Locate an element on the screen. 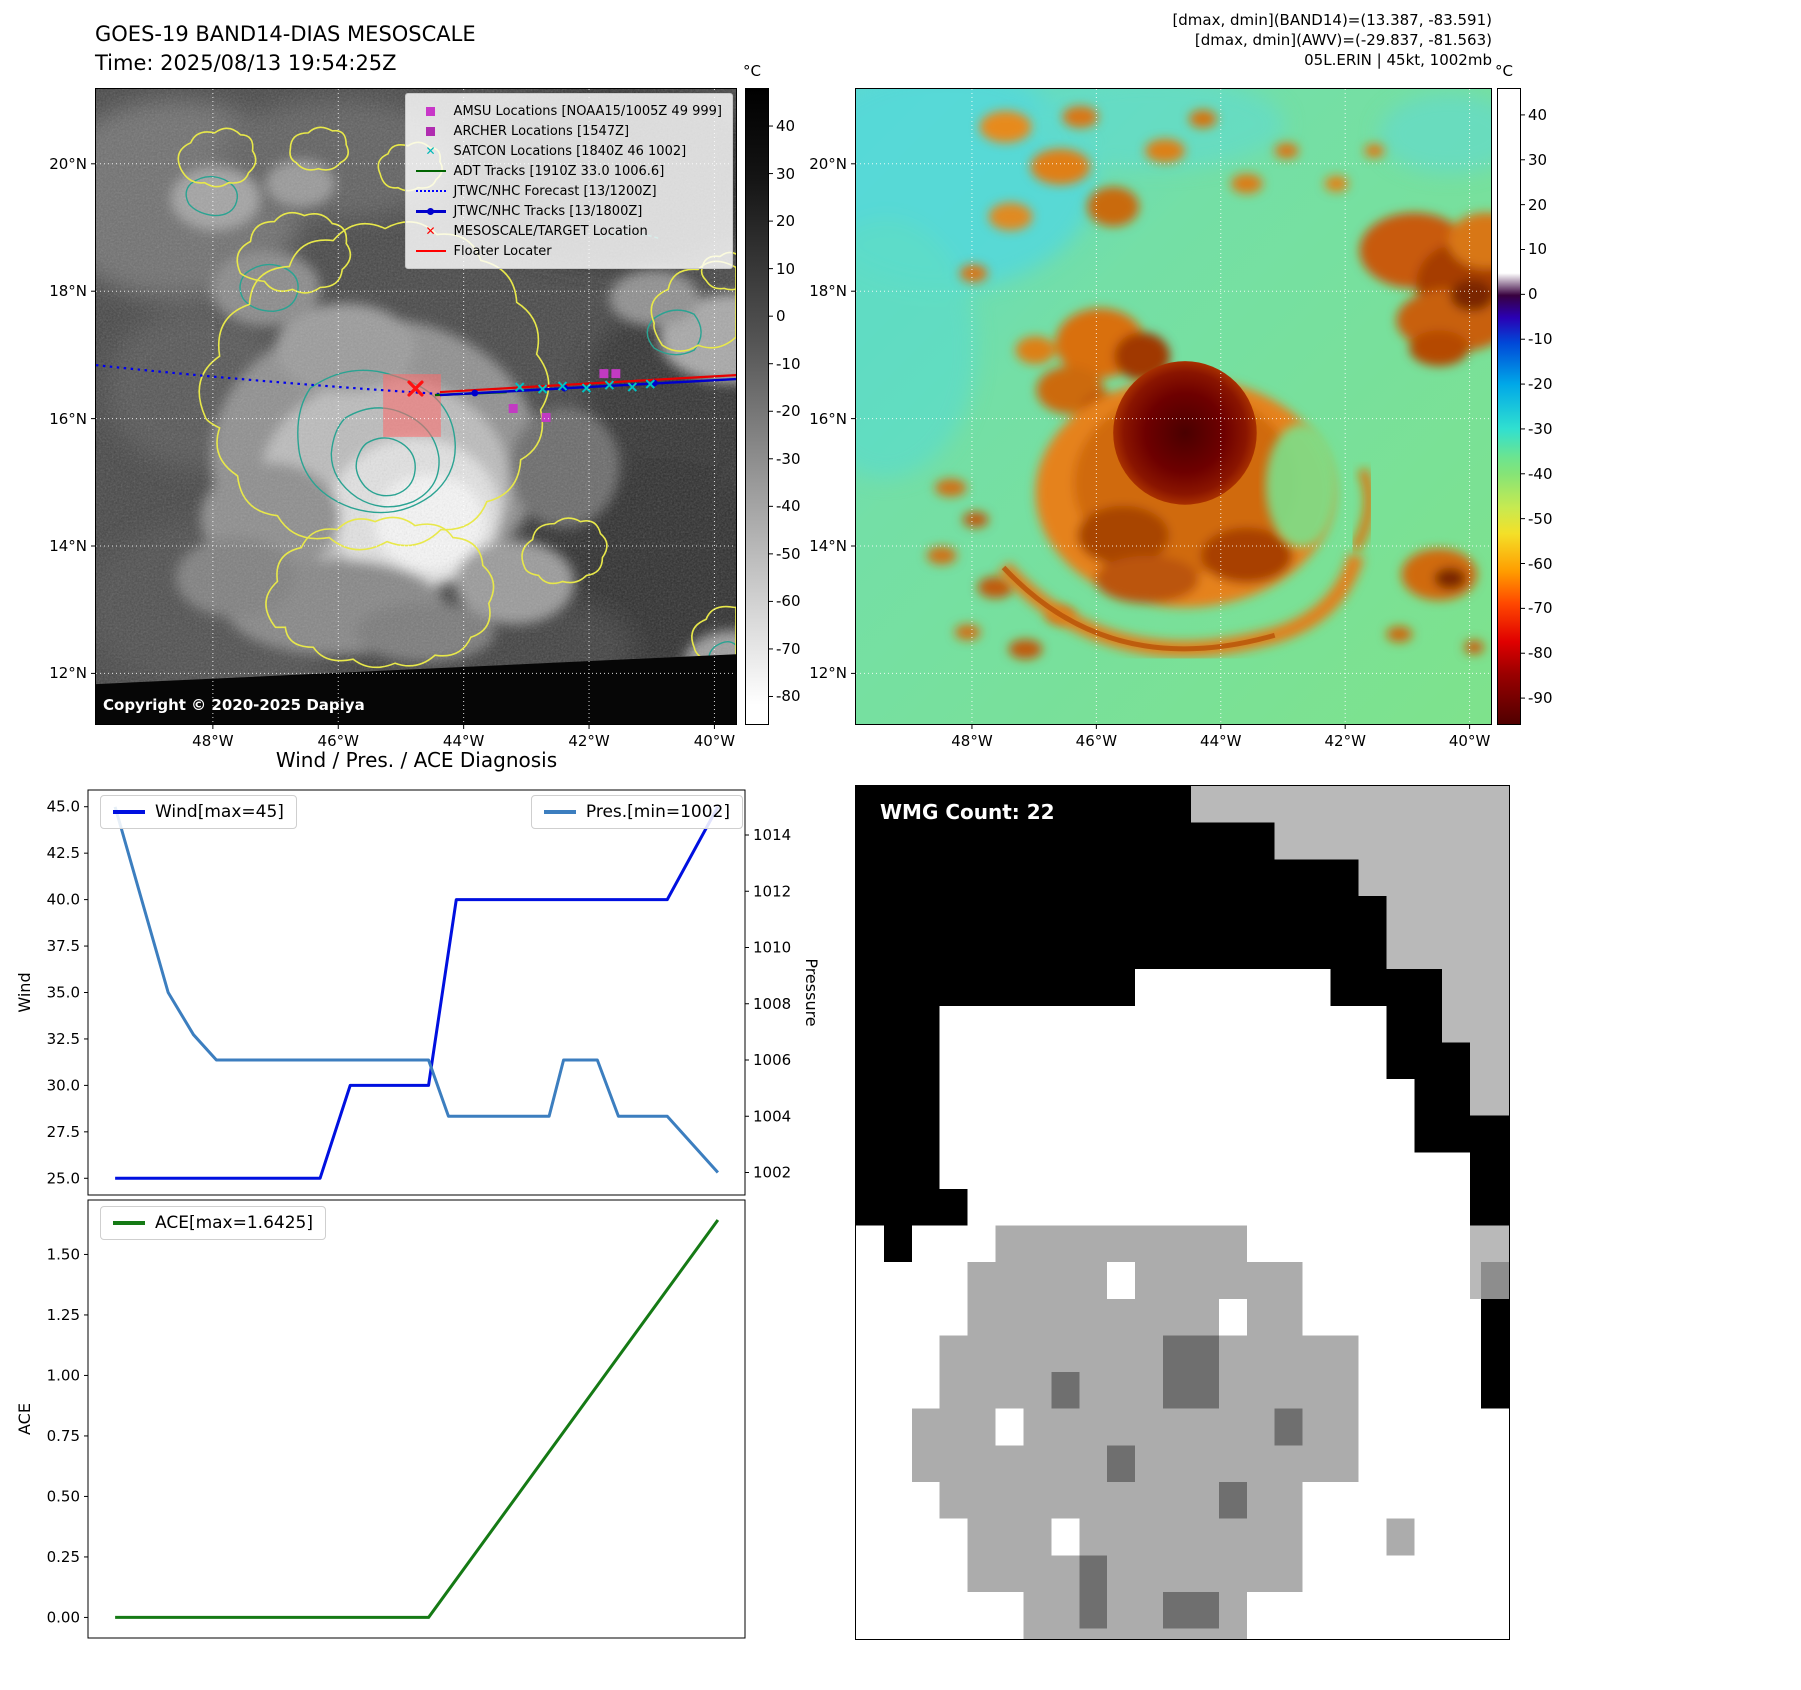 The height and width of the screenshot is (1690, 1801). awv-colorbar is located at coordinates (1509, 406).